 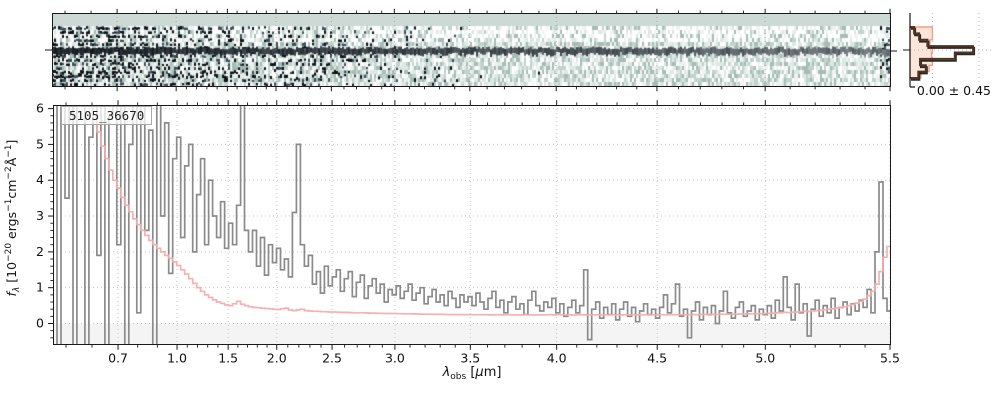 I want to click on axis-label-part: −20, so click(x=9, y=252).